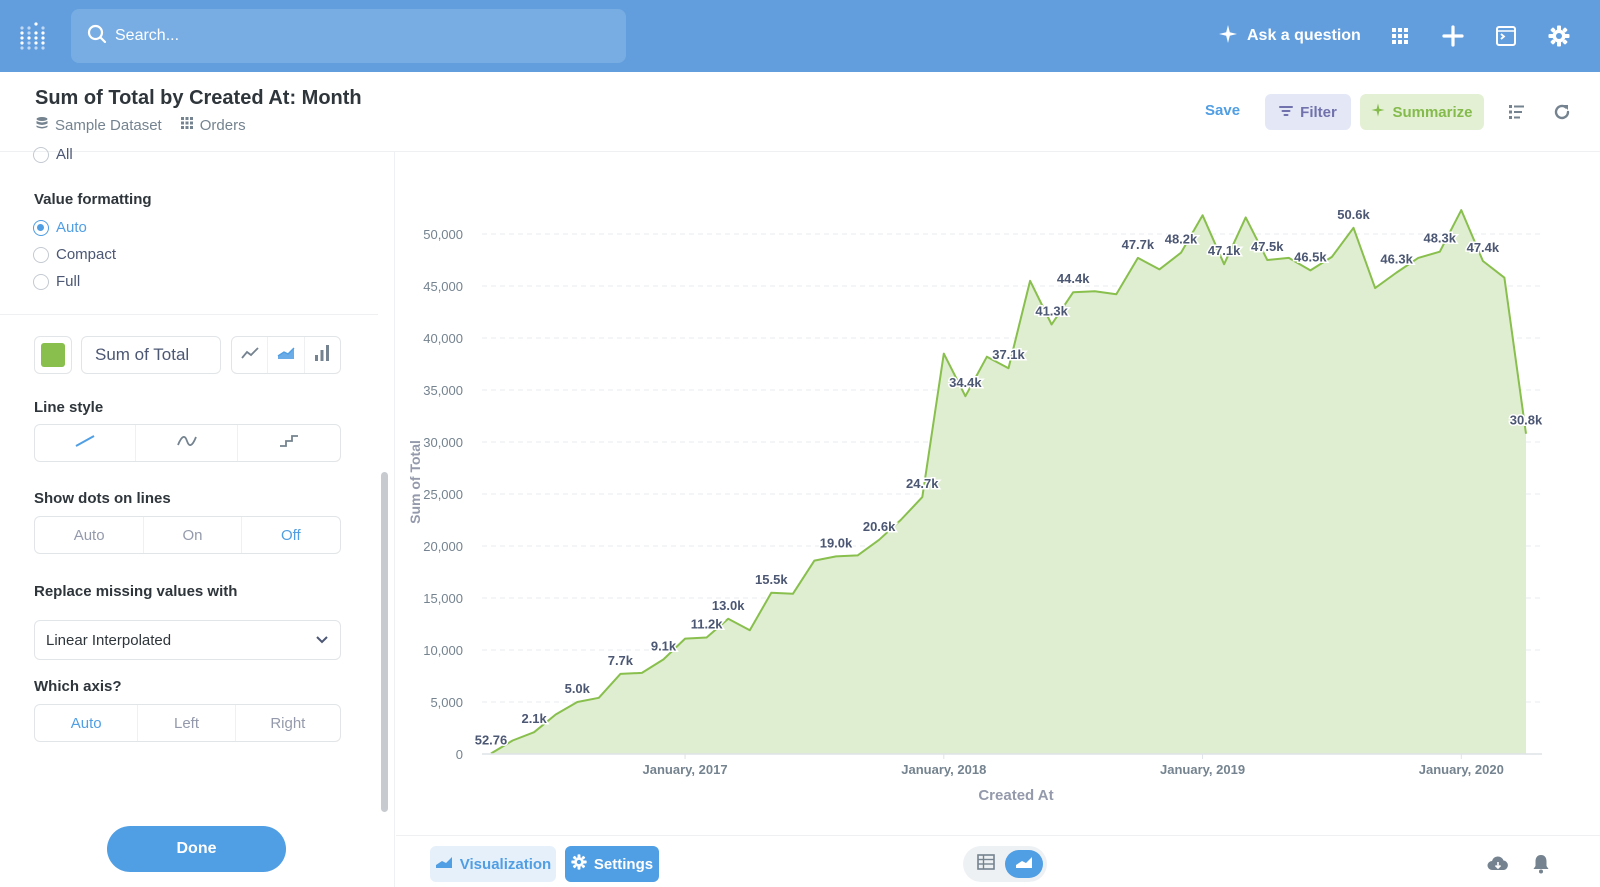  I want to click on display-line-button, so click(250, 355).